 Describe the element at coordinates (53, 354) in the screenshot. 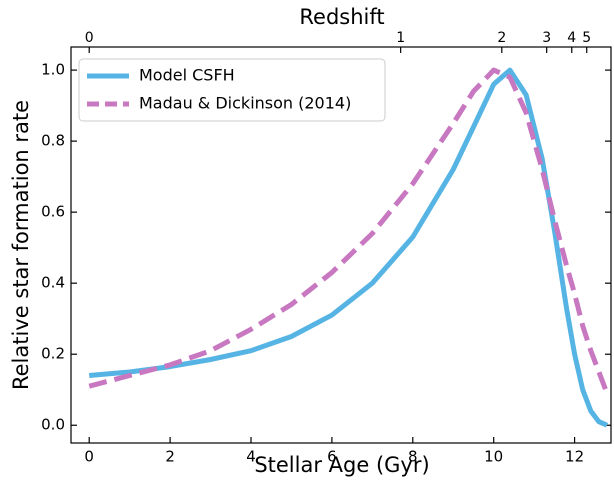

I see `y-tick-label: 0.2` at that location.